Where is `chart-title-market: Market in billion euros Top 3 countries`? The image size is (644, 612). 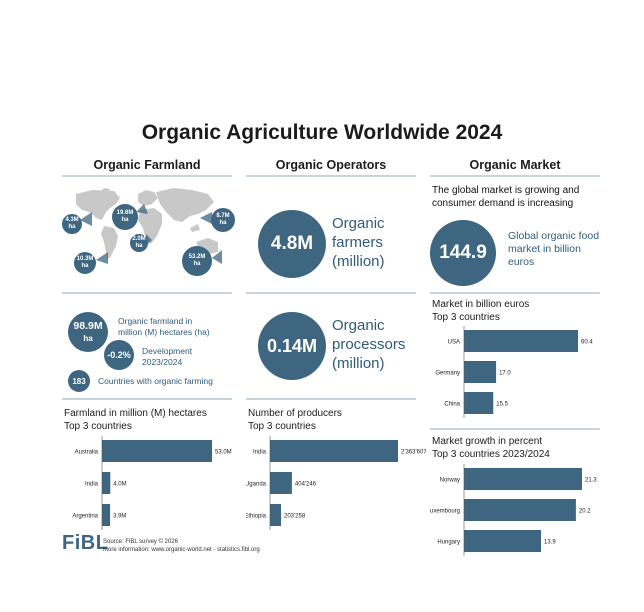
chart-title-market: Market in billion euros Top 3 countries is located at coordinates (480, 311).